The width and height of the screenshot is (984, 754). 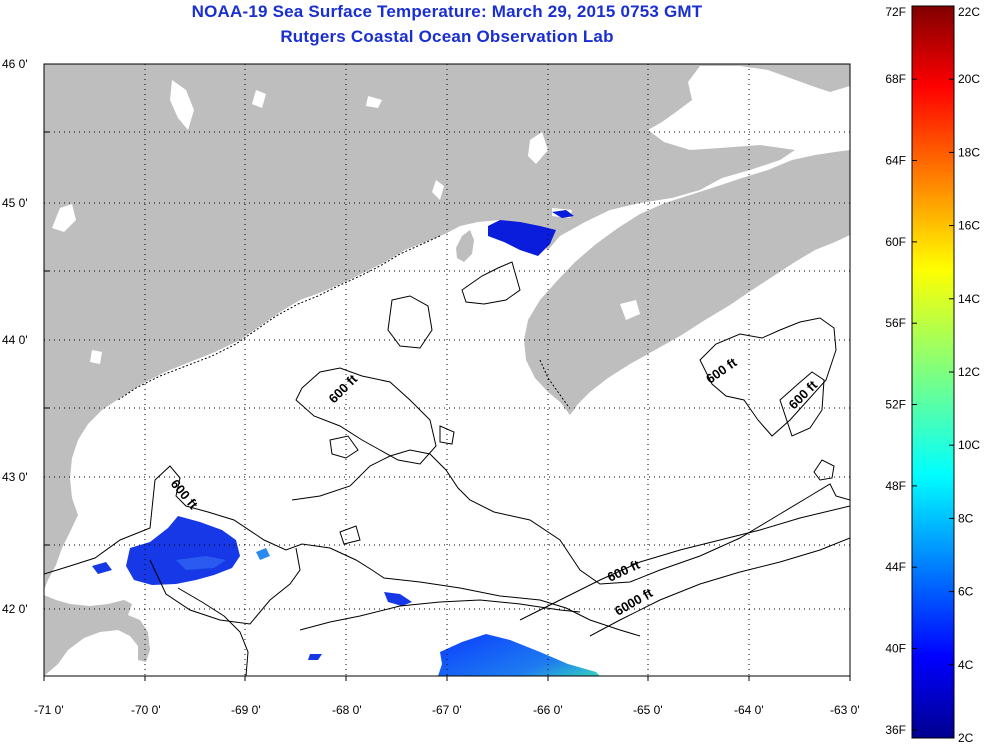 What do you see at coordinates (969, 299) in the screenshot?
I see `colorbar-c-label: 14C` at bounding box center [969, 299].